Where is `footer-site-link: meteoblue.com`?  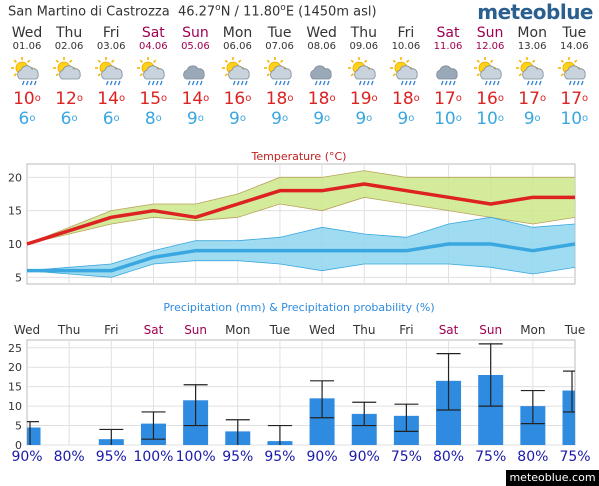 footer-site-link: meteoblue.com is located at coordinates (552, 478).